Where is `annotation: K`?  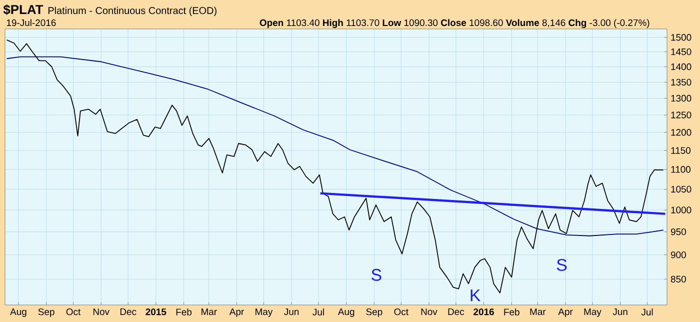 annotation: K is located at coordinates (475, 295).